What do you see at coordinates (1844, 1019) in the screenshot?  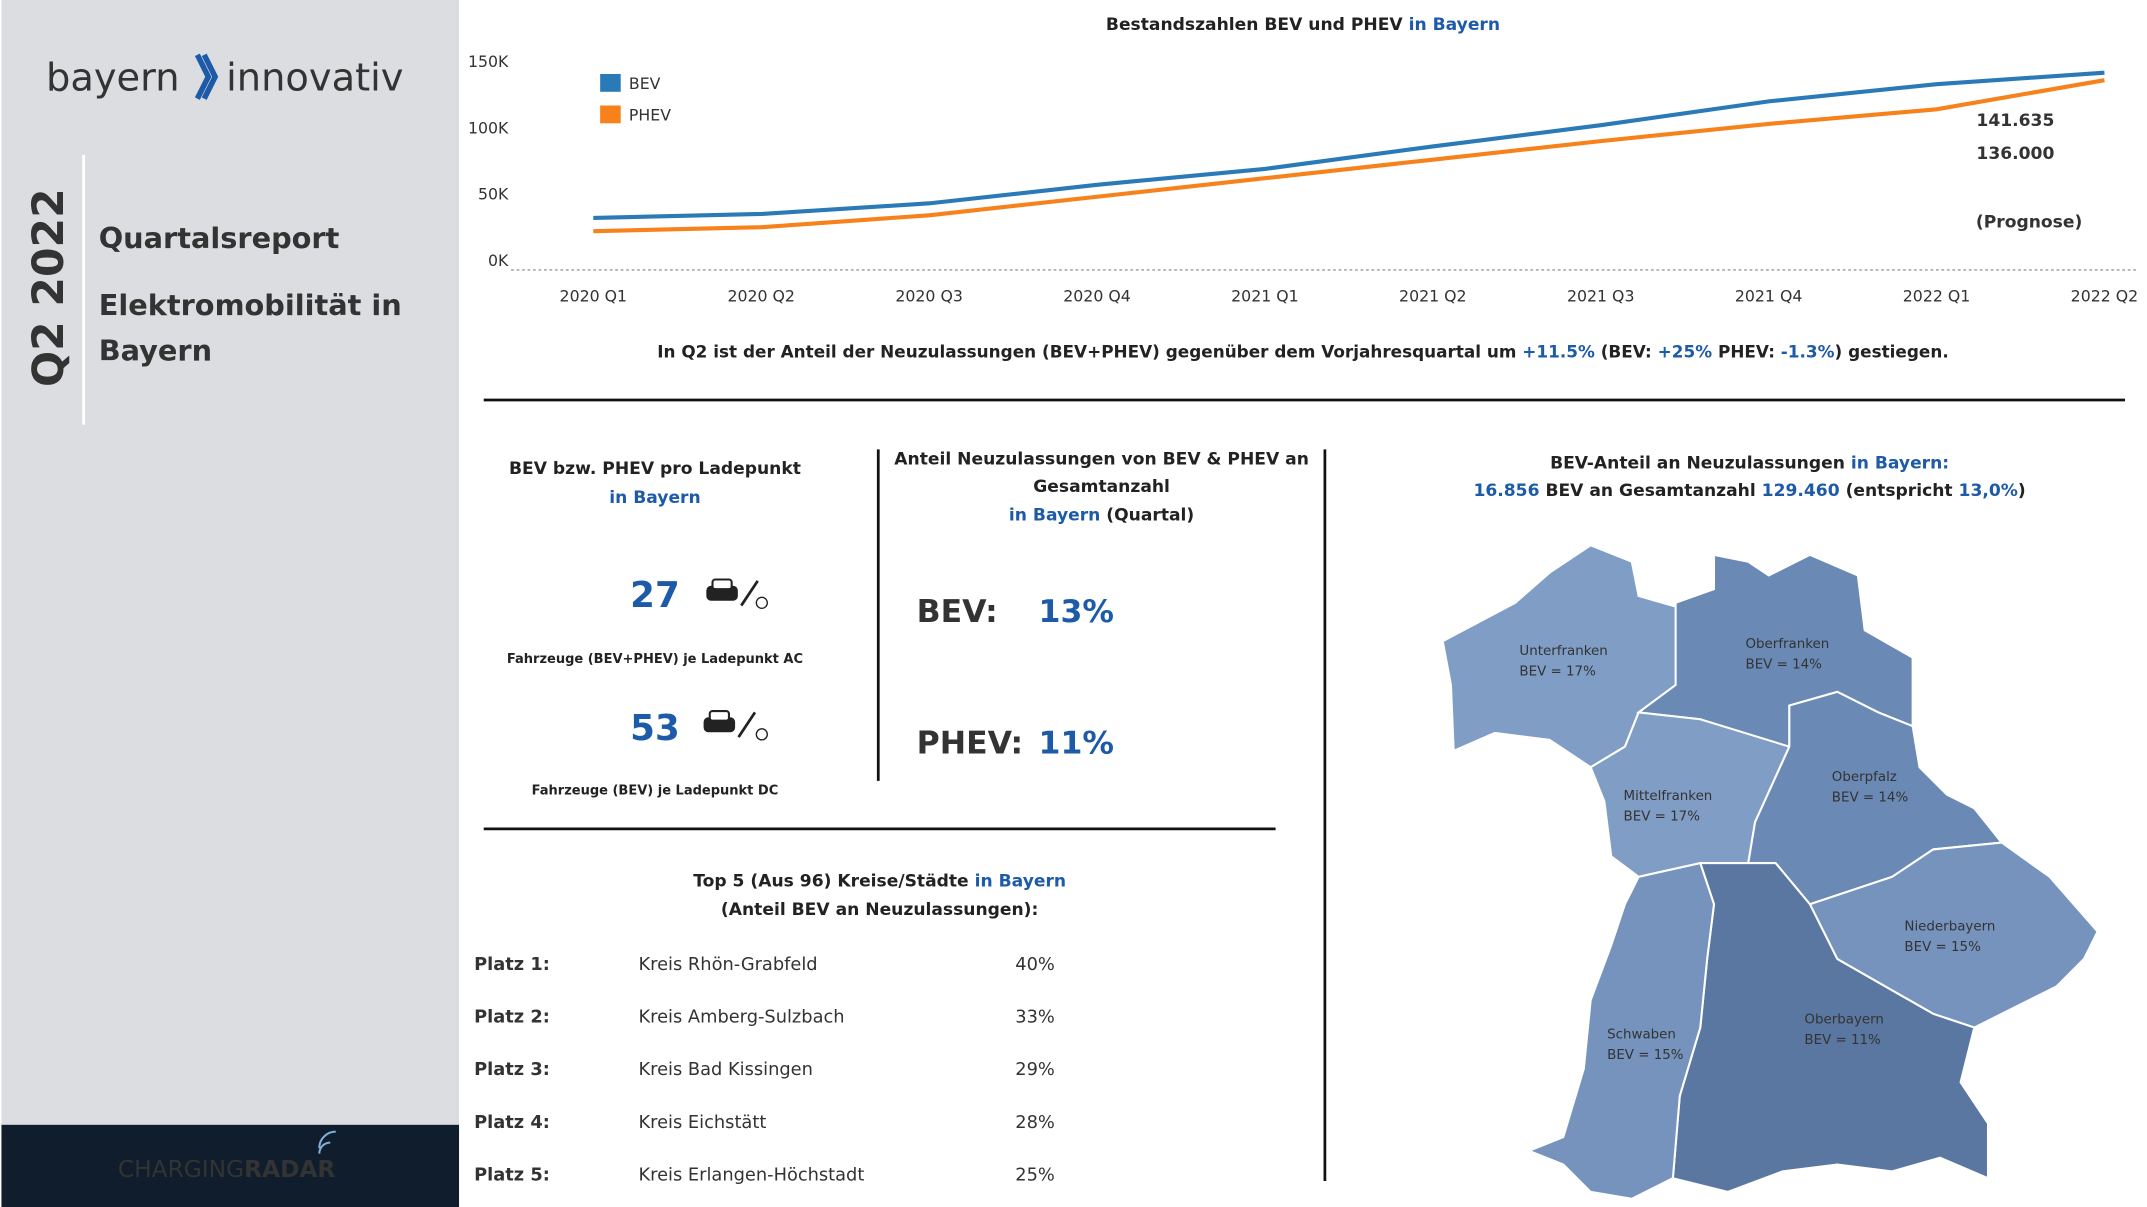 I see `region-name: Oberbayern` at bounding box center [1844, 1019].